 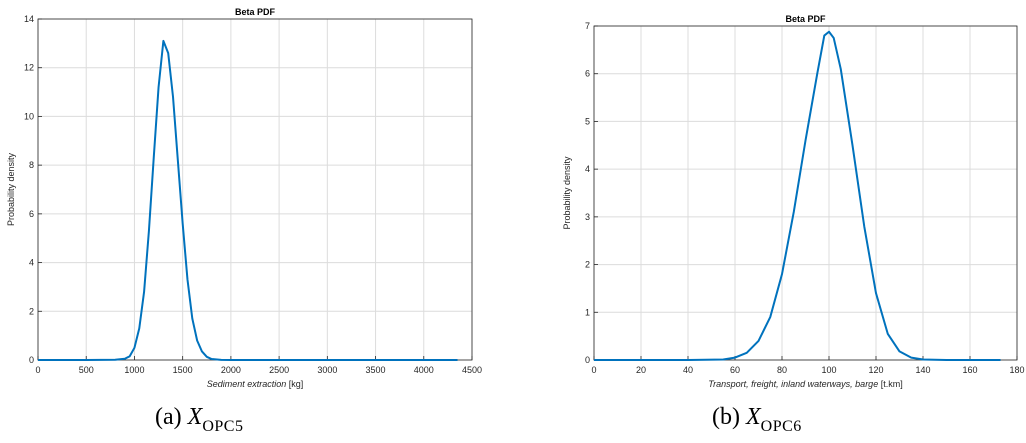 I want to click on chart-a-x-axis-label: Sediment extraction [kg], so click(x=255, y=384).